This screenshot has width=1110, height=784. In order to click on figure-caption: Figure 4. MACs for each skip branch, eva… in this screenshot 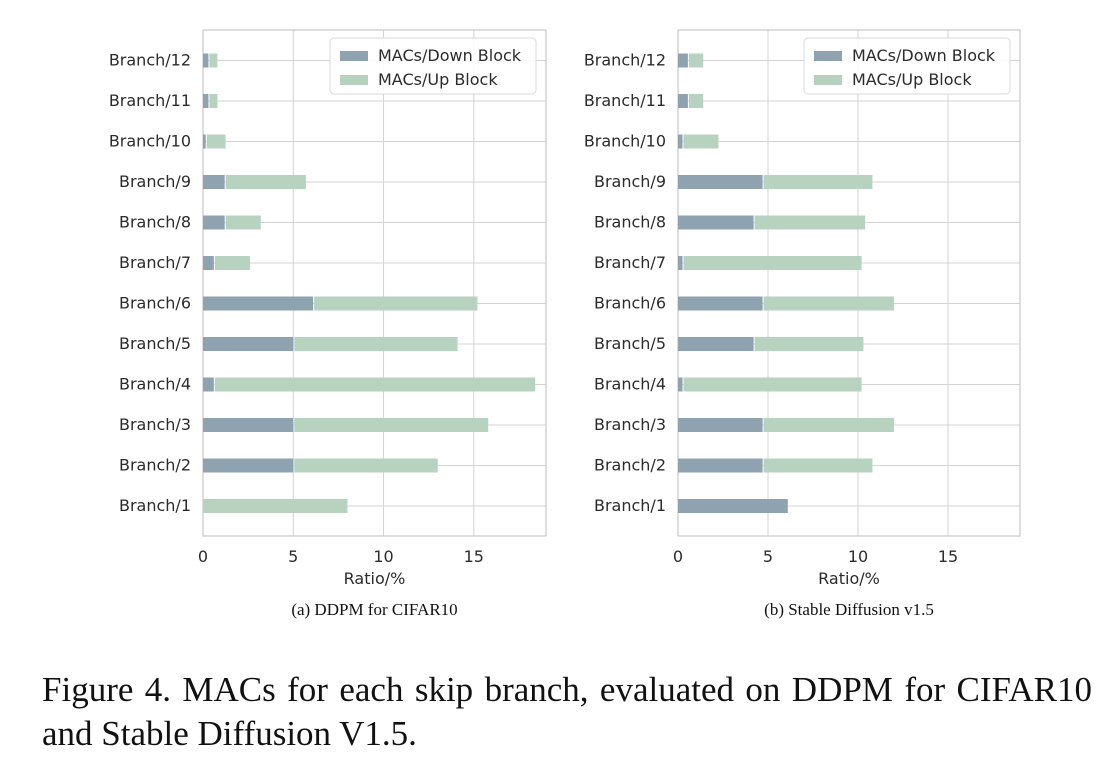, I will do `click(567, 711)`.